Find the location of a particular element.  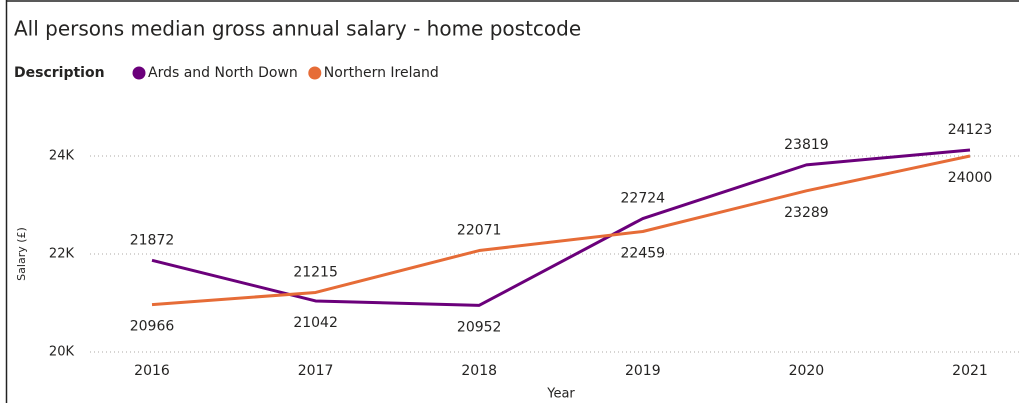

x-tick-label: 2020 is located at coordinates (807, 371).